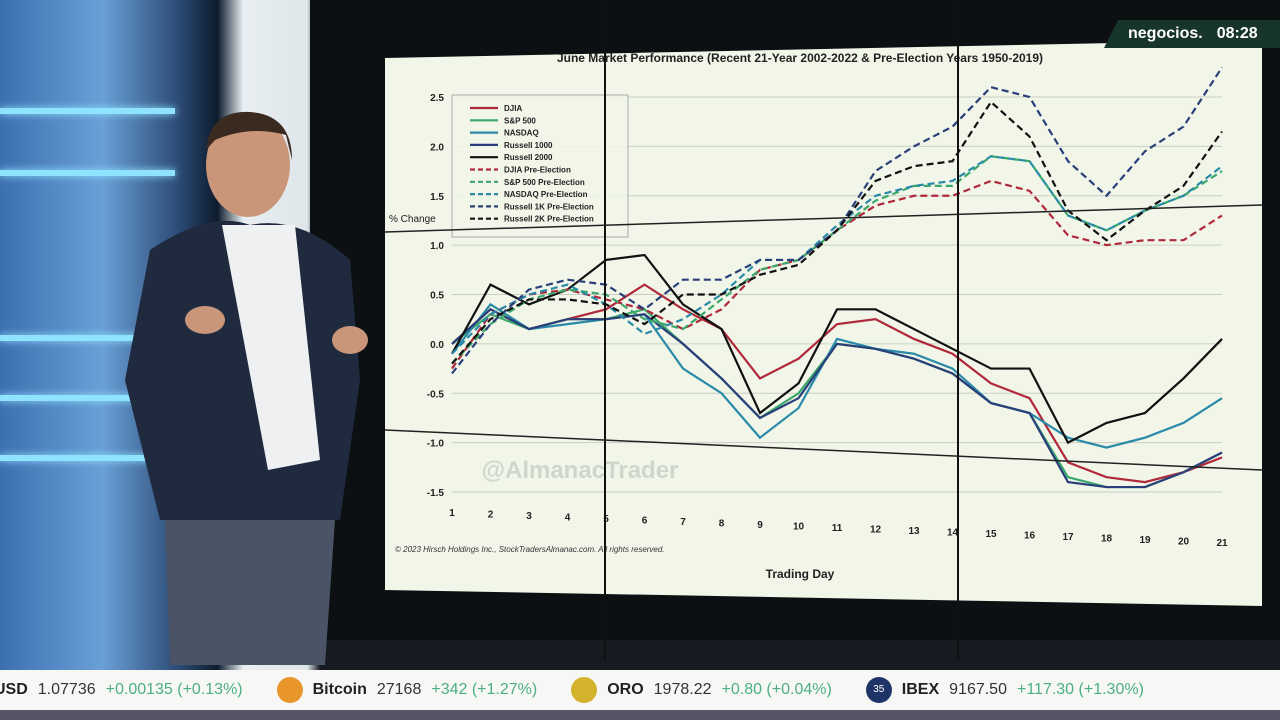 The image size is (1280, 720). I want to click on x-tick-label: 12, so click(876, 530).